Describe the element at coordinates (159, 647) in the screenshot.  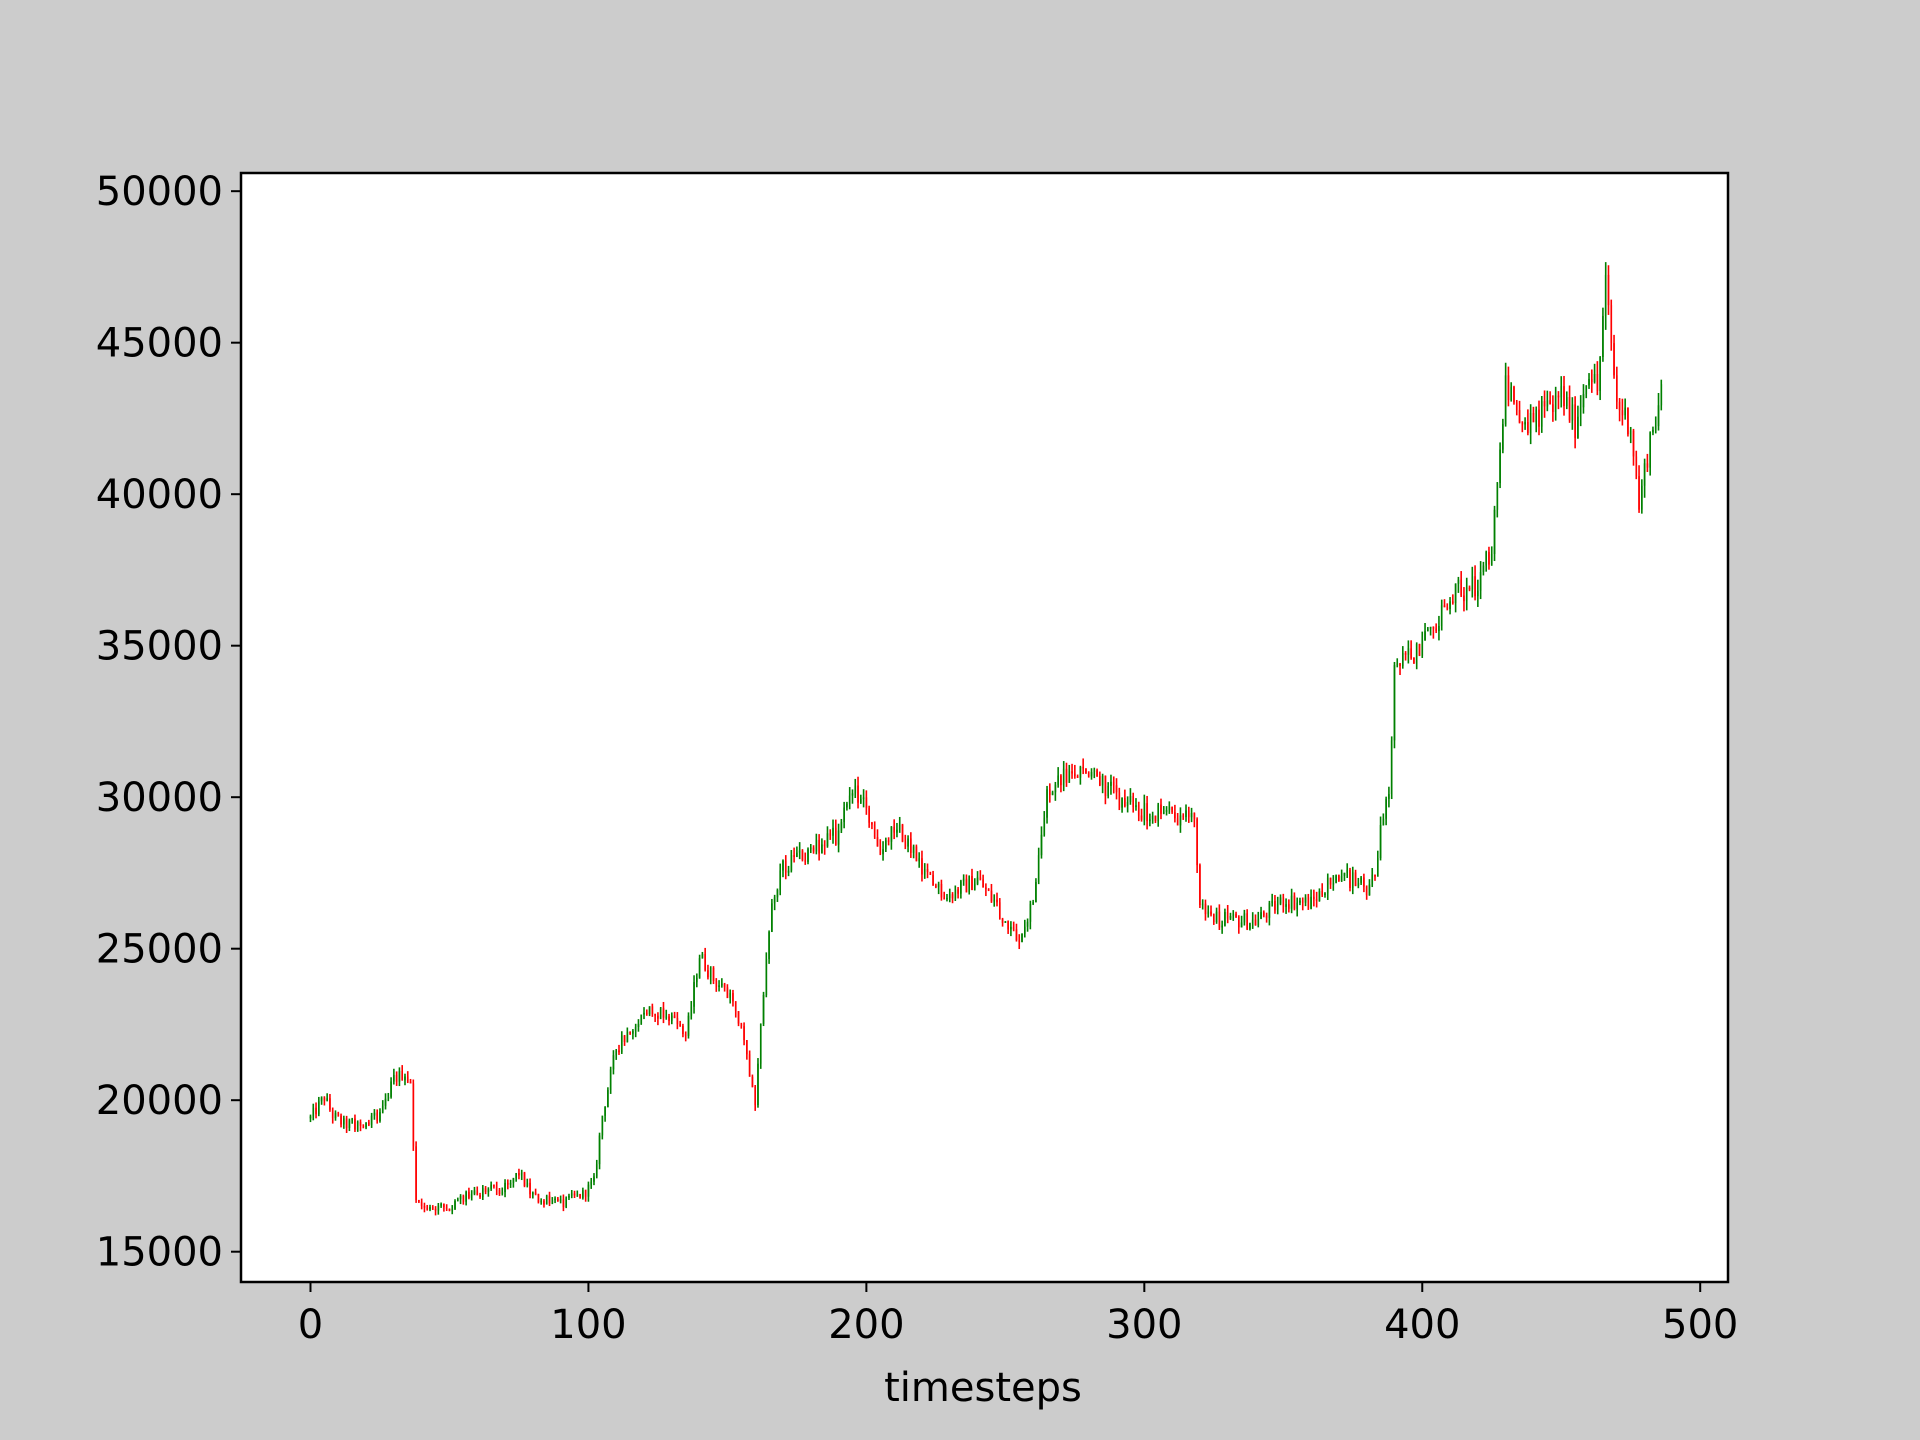
I see `y-tick-label: 35000` at that location.